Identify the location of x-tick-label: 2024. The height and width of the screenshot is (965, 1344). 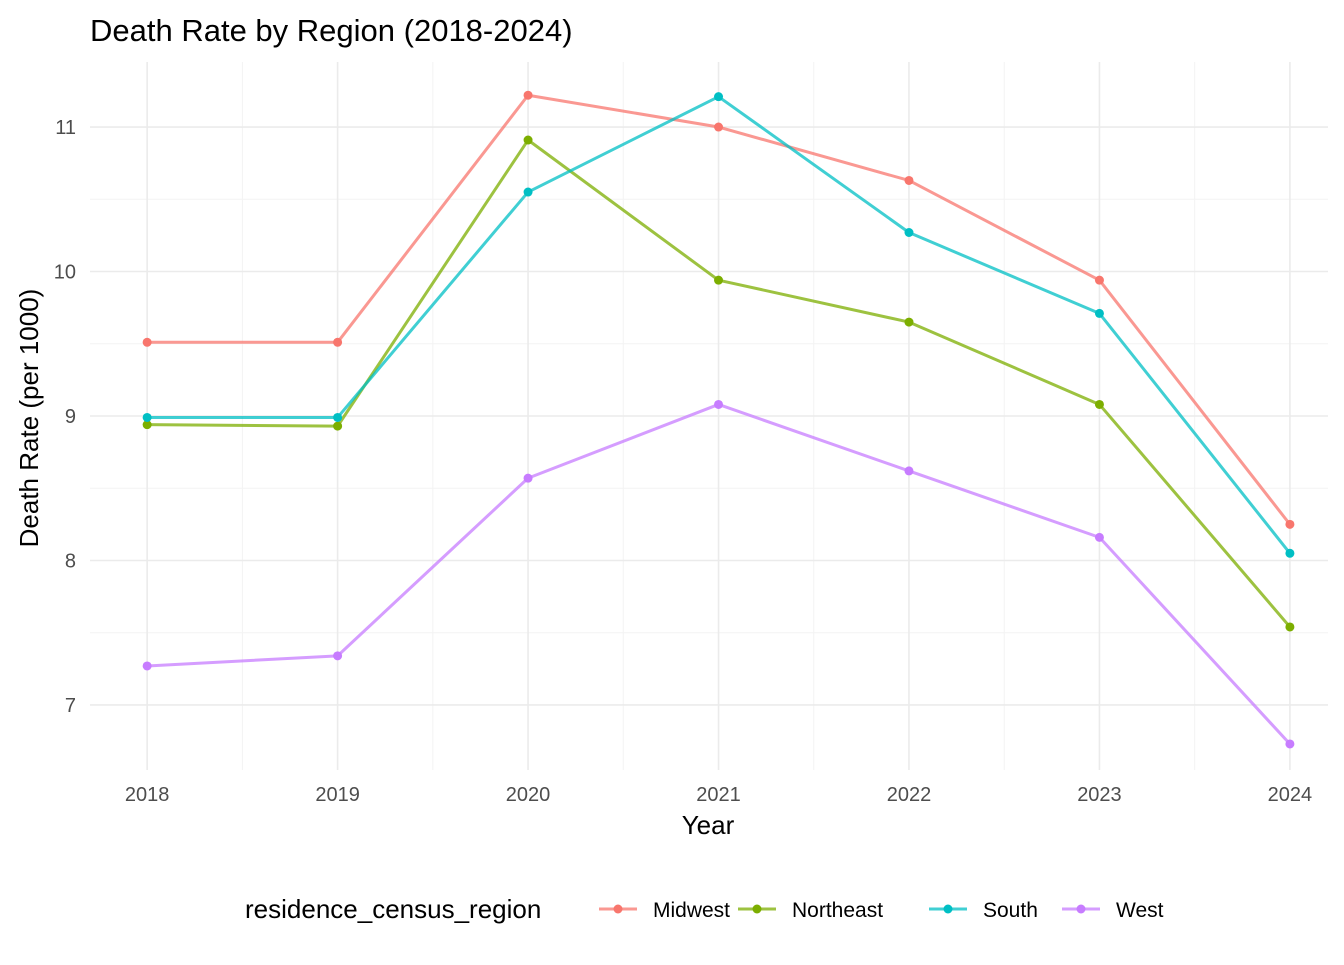
(1290, 795).